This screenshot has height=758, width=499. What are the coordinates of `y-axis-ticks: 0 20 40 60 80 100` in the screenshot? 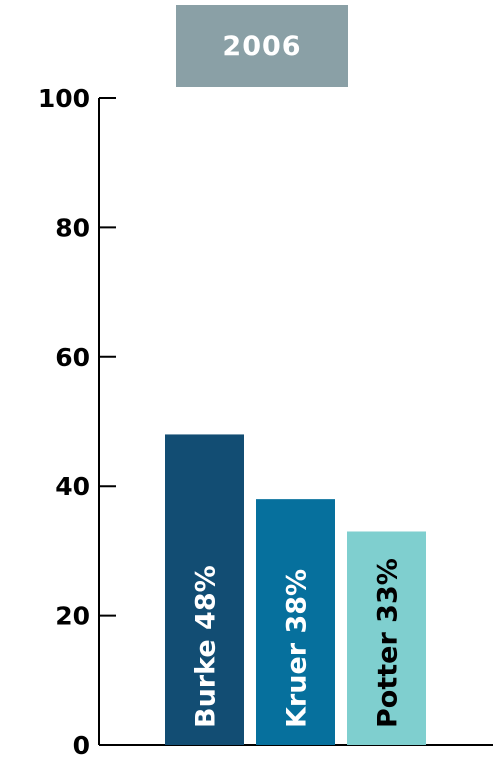 It's located at (77, 421).